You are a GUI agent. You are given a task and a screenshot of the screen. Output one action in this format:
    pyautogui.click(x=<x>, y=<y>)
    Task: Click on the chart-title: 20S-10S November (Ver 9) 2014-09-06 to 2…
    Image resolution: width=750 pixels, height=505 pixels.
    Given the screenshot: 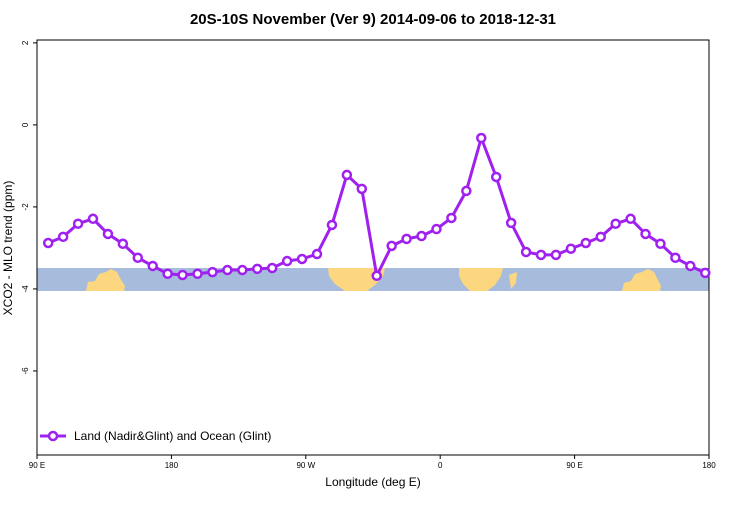 What is the action you would take?
    pyautogui.click(x=373, y=19)
    